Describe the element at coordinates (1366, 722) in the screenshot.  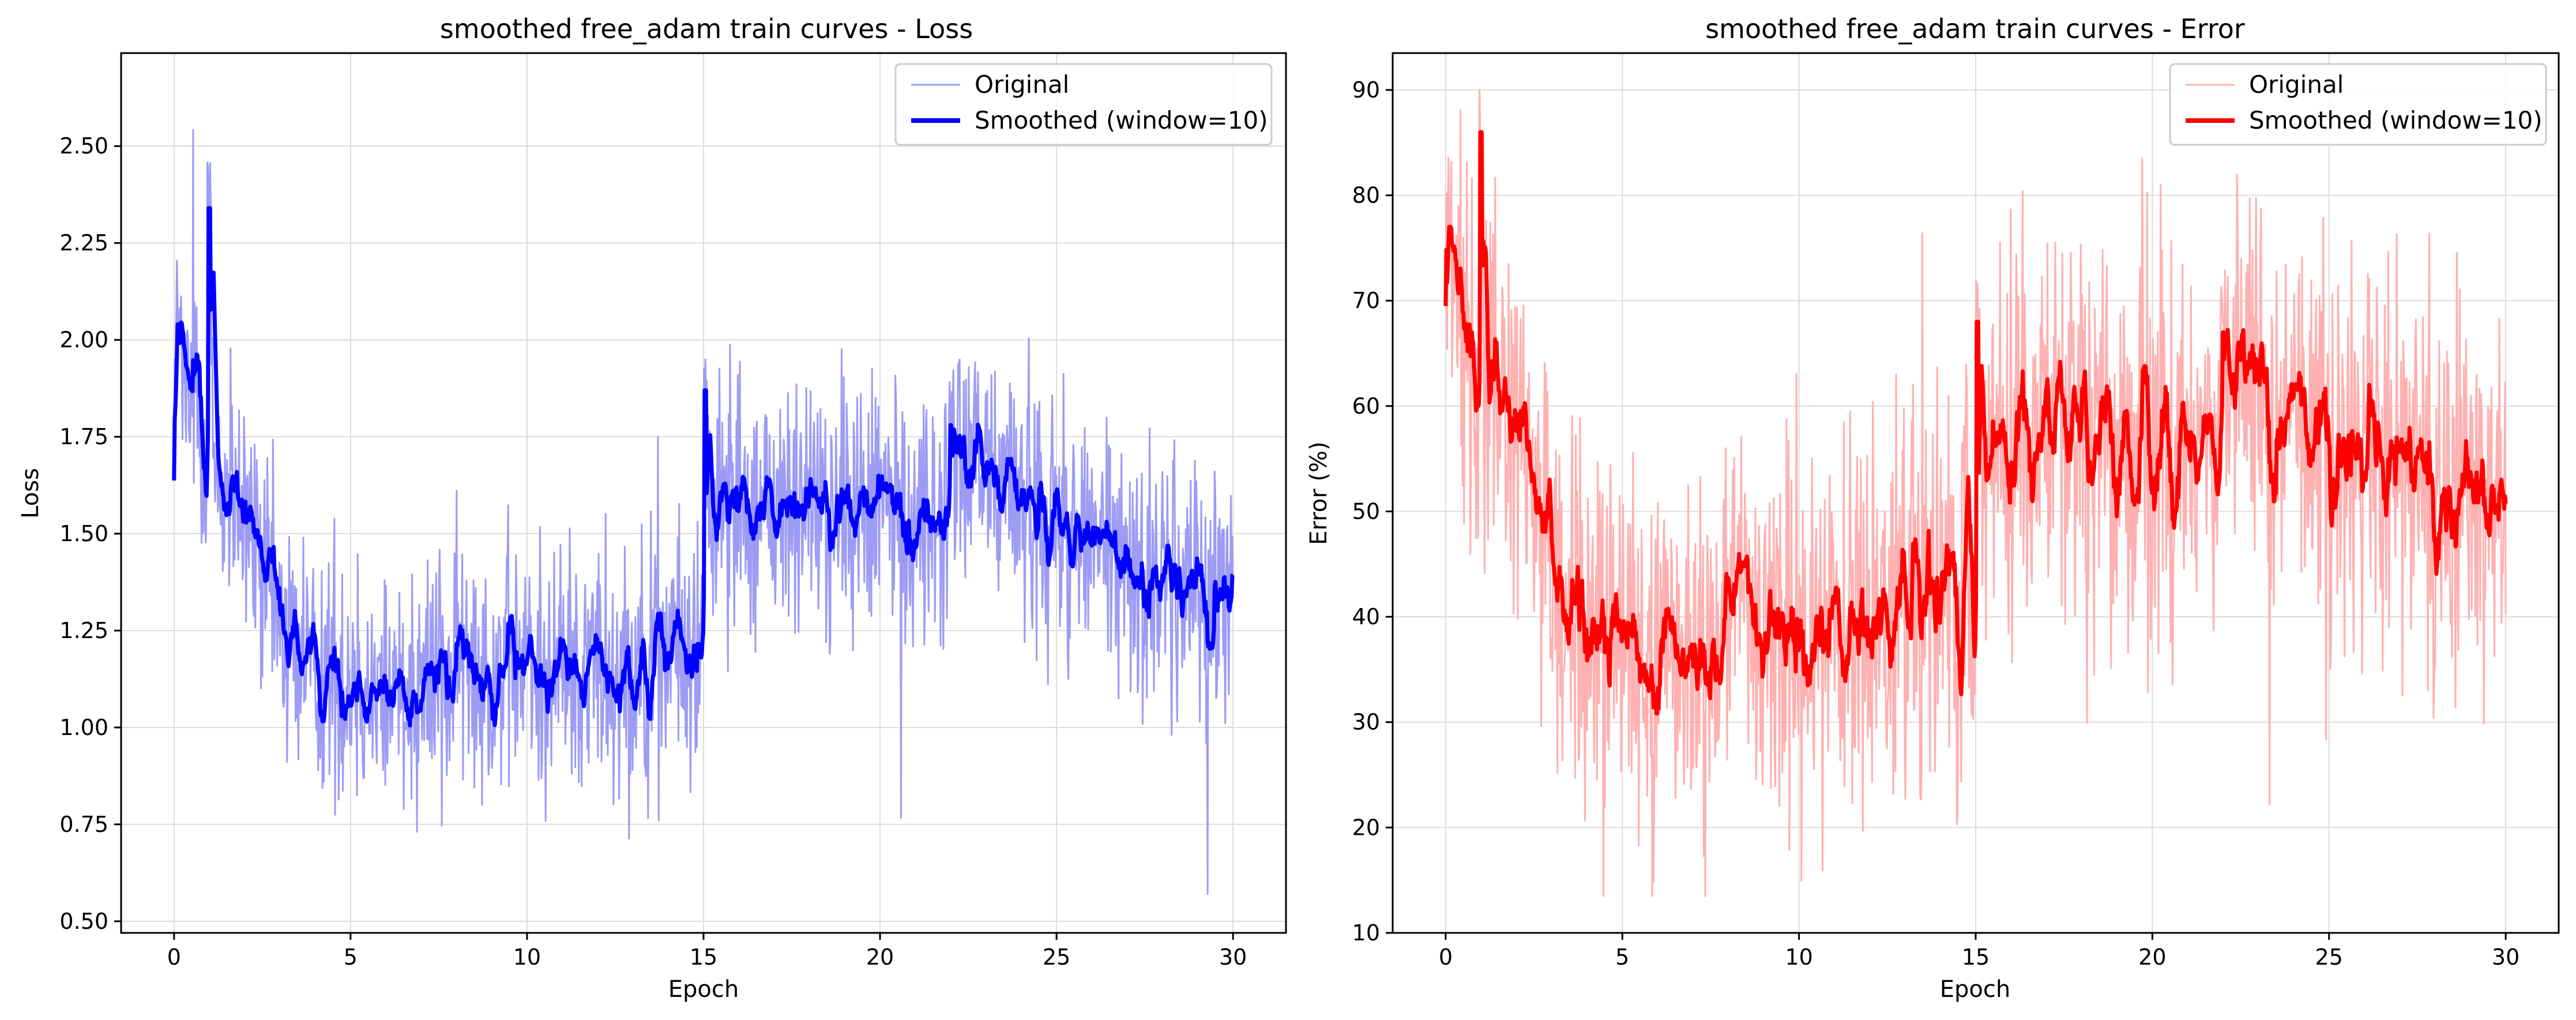
I see `error-y-tick-label: 30` at that location.